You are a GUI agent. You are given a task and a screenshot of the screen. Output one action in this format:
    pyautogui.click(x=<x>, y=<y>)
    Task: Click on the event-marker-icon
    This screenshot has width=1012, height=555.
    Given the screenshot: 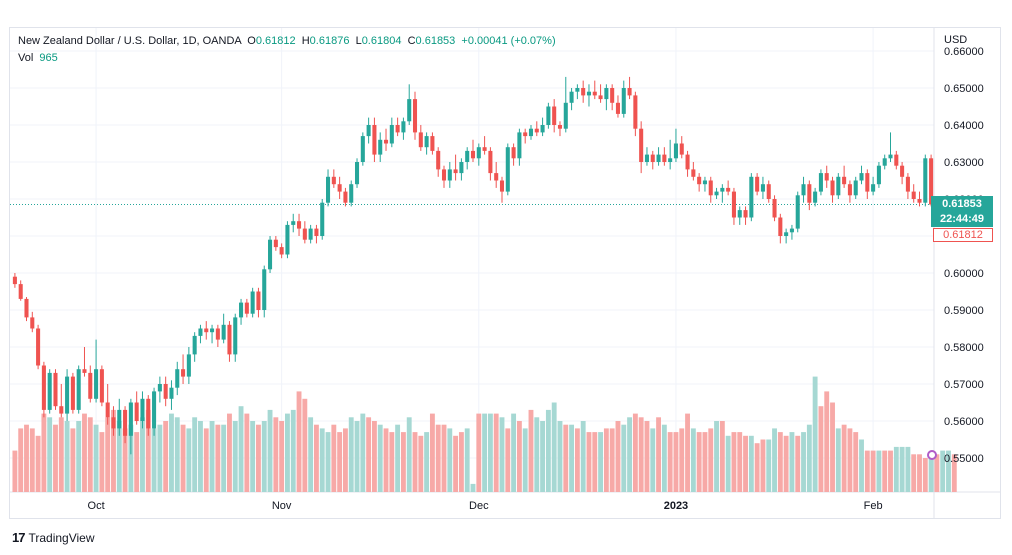 What is the action you would take?
    pyautogui.click(x=932, y=455)
    